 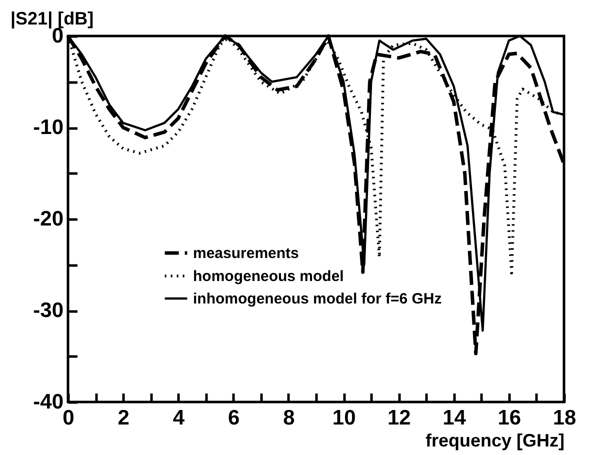 I want to click on legend-label: measurements, so click(x=246, y=253).